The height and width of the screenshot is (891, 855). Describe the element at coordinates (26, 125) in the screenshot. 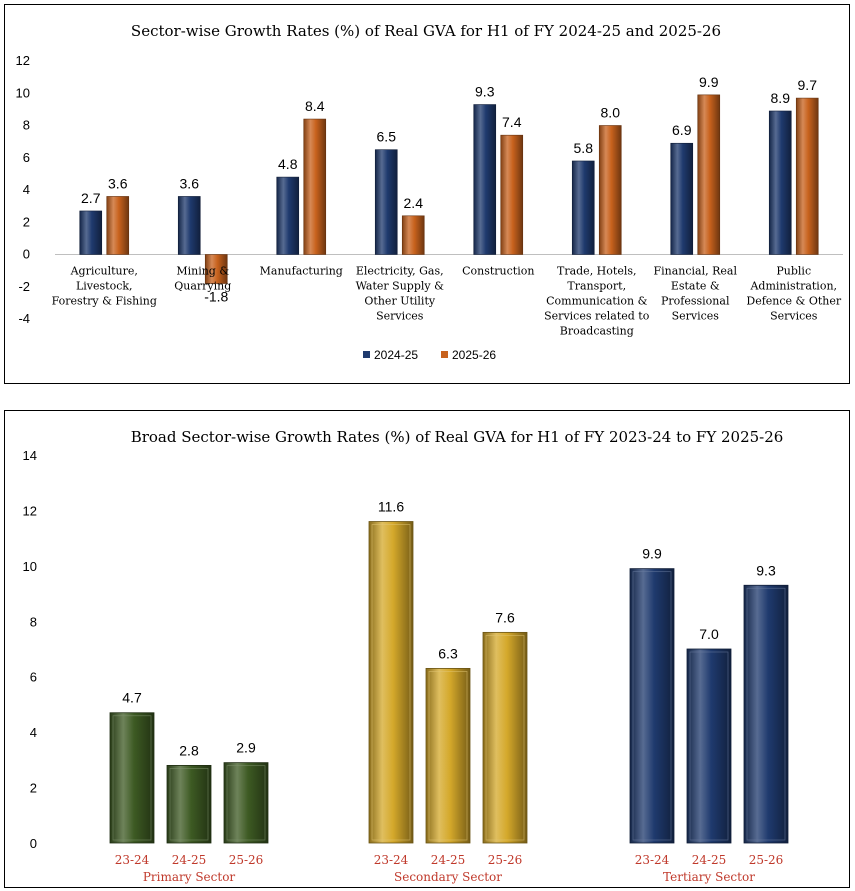

I see `y-tick-label: 8` at that location.